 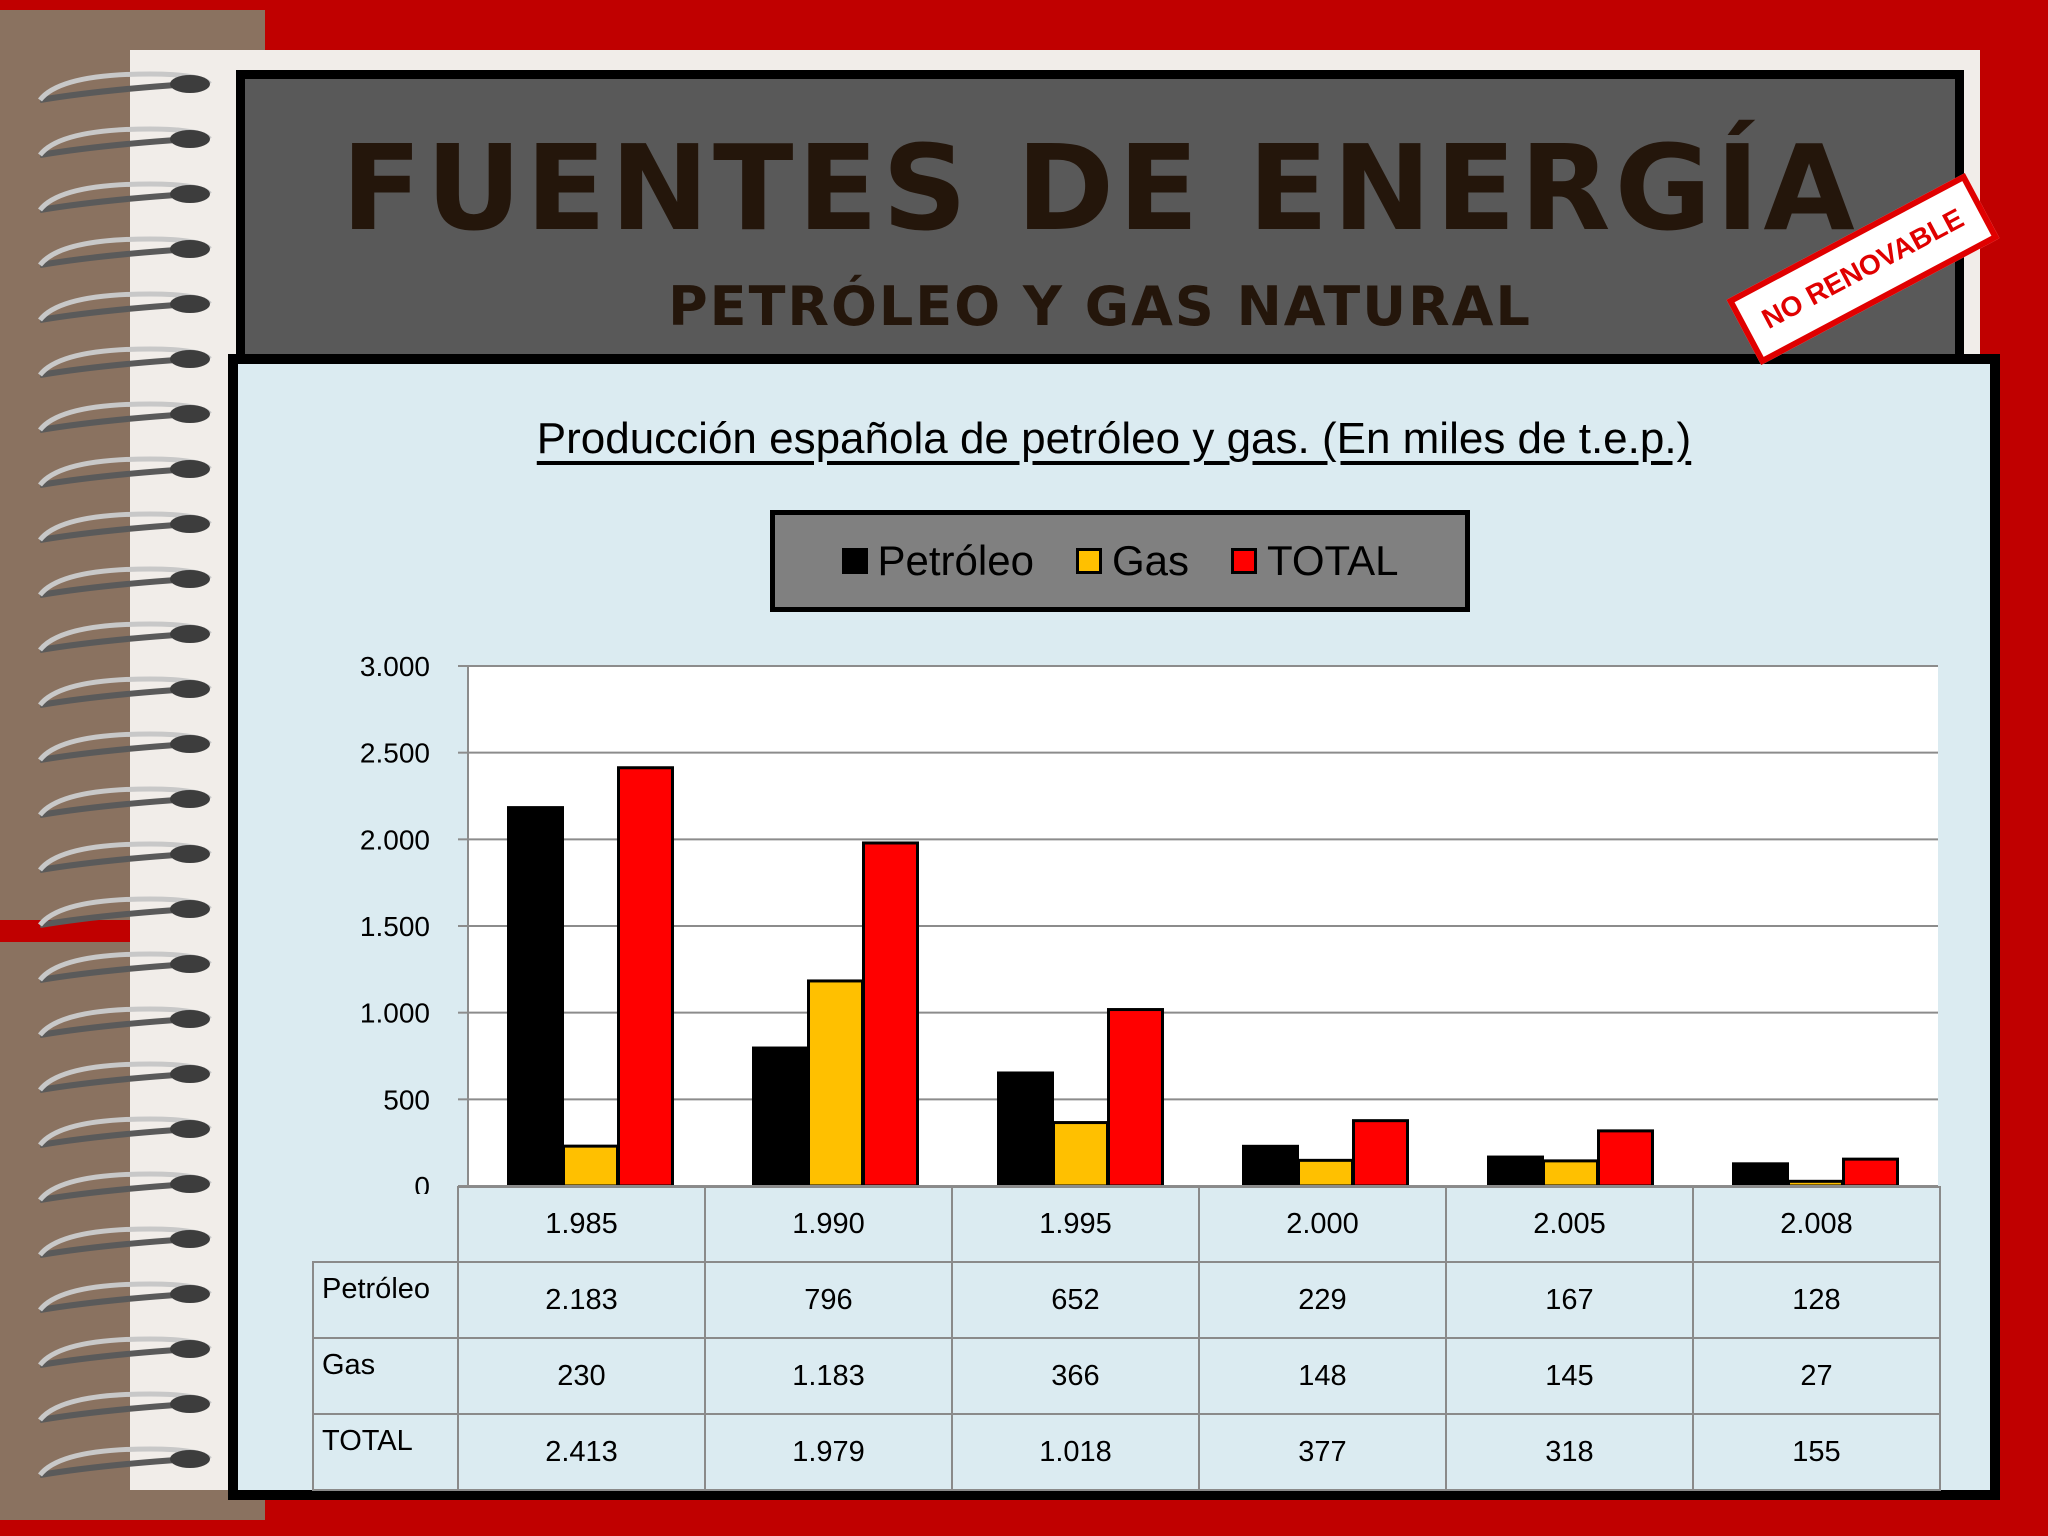 I want to click on table-row-label: Gas, so click(x=385, y=1376).